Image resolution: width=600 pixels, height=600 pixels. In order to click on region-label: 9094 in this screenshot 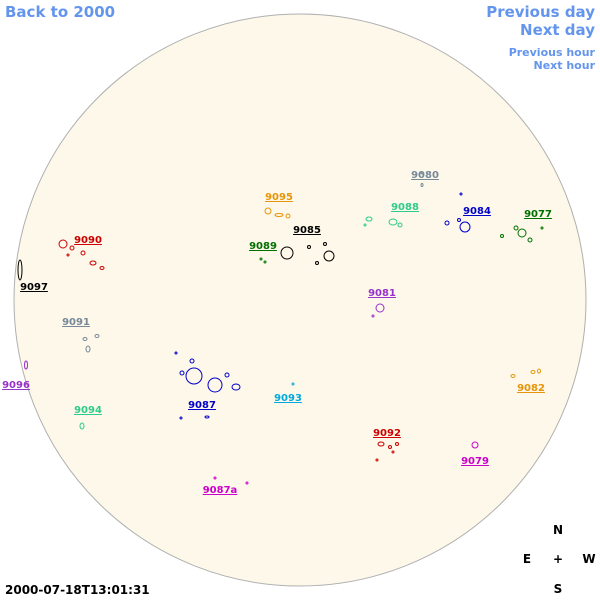, I will do `click(88, 410)`.